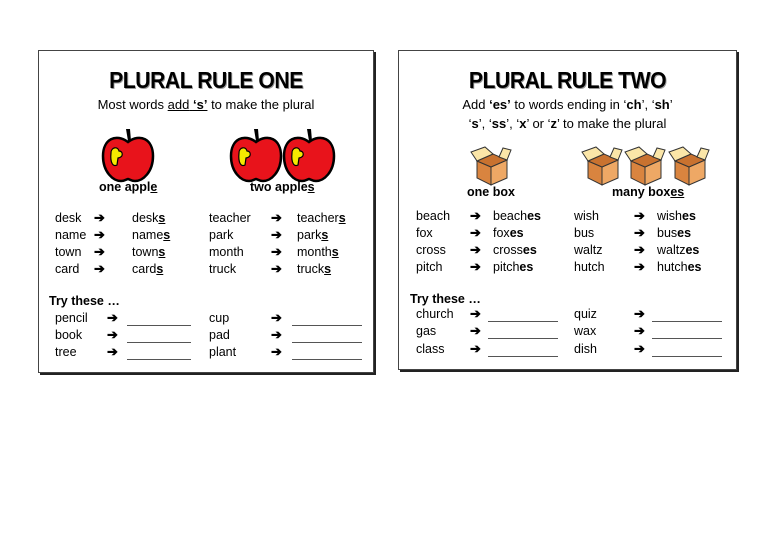  I want to click on plural-word: teachers, so click(321, 218).